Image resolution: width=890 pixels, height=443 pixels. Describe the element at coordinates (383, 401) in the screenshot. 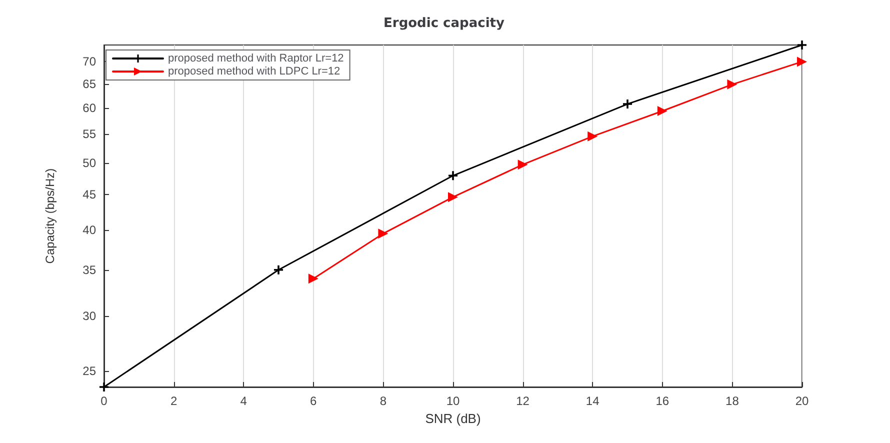

I see `x-tick-label: 8` at that location.